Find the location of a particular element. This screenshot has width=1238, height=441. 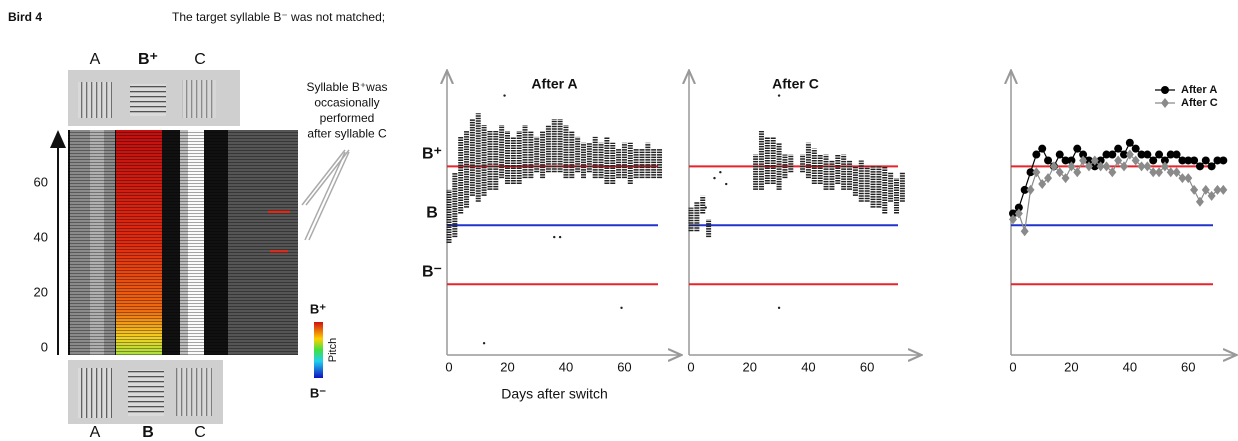

legend-label: After A is located at coordinates (1199, 90).